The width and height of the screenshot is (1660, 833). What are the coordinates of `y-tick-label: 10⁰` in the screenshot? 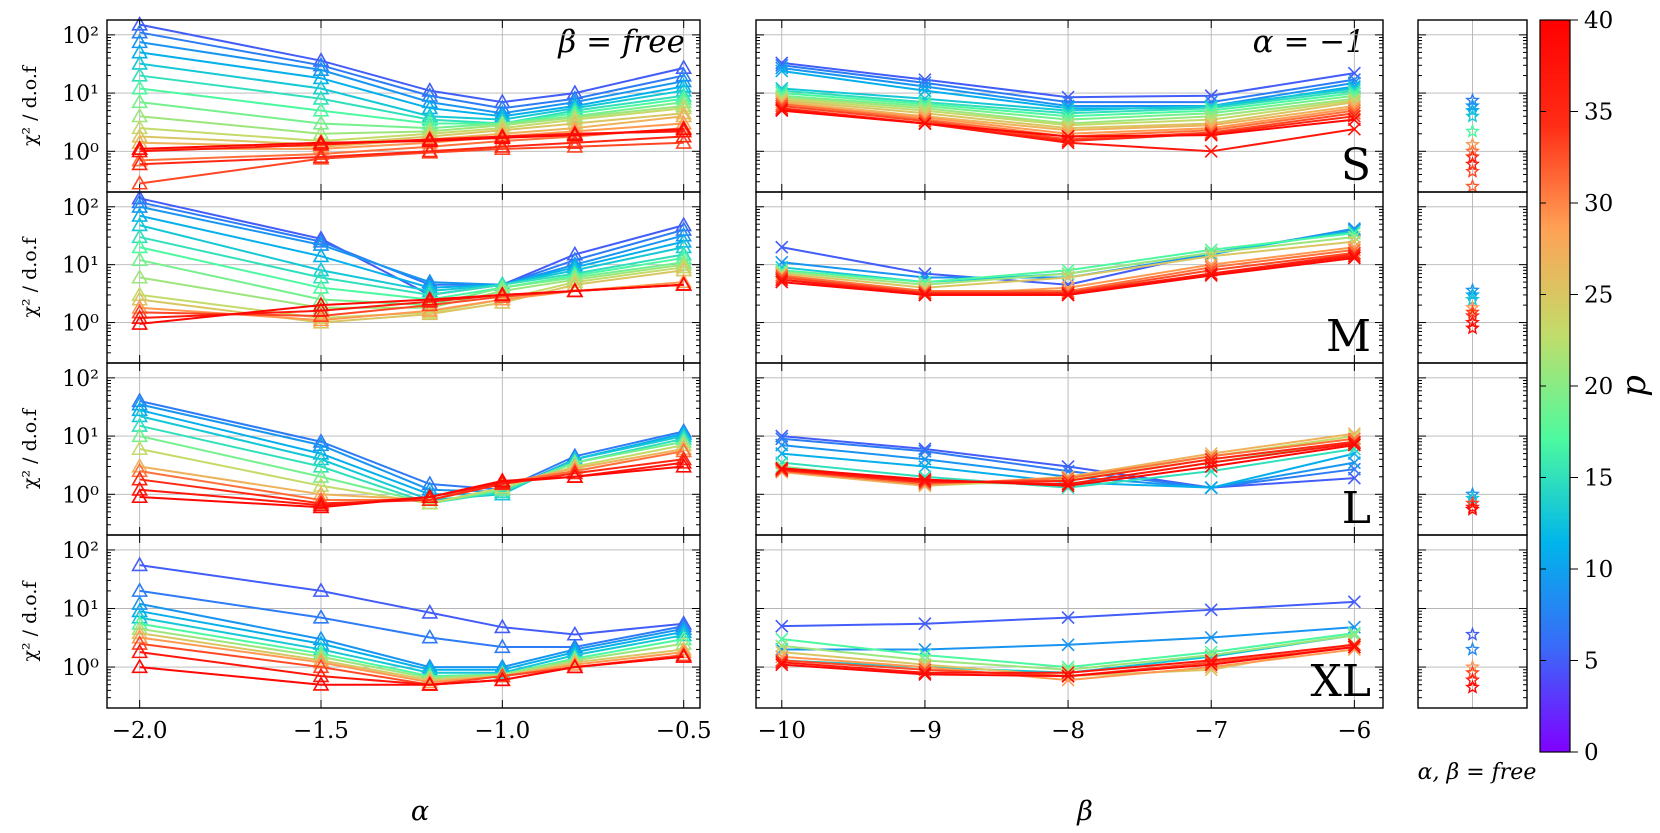 It's located at (80, 495).